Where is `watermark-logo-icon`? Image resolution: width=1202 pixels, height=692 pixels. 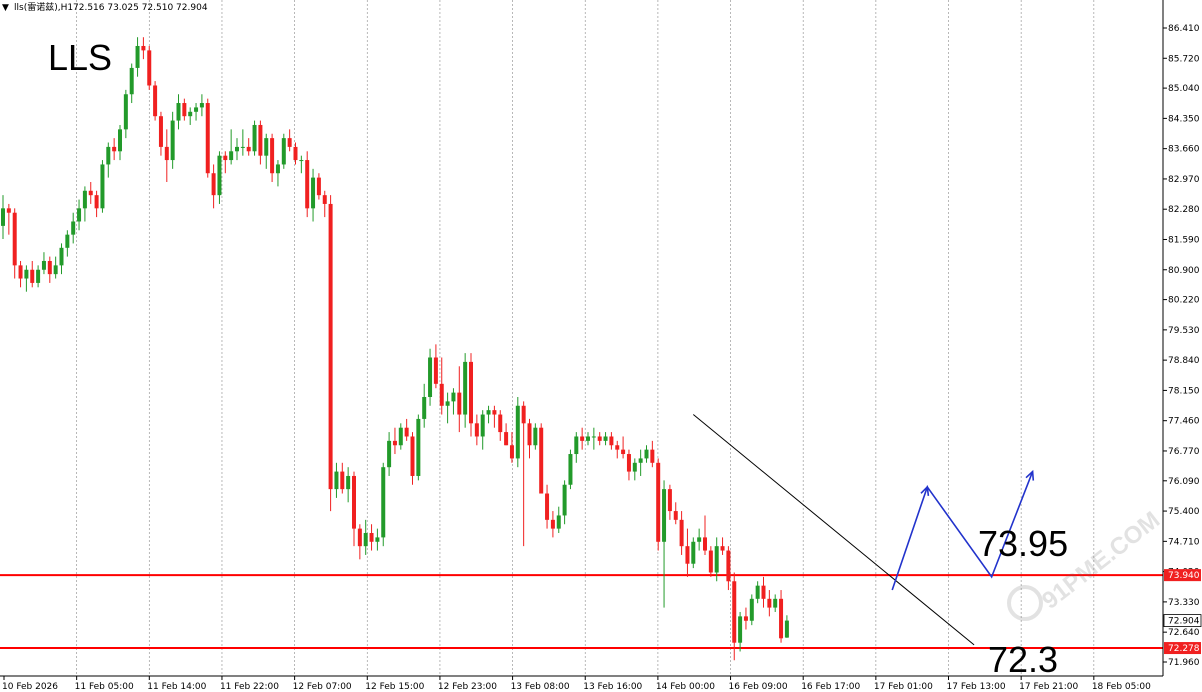
watermark-logo-icon is located at coordinates (1025, 603).